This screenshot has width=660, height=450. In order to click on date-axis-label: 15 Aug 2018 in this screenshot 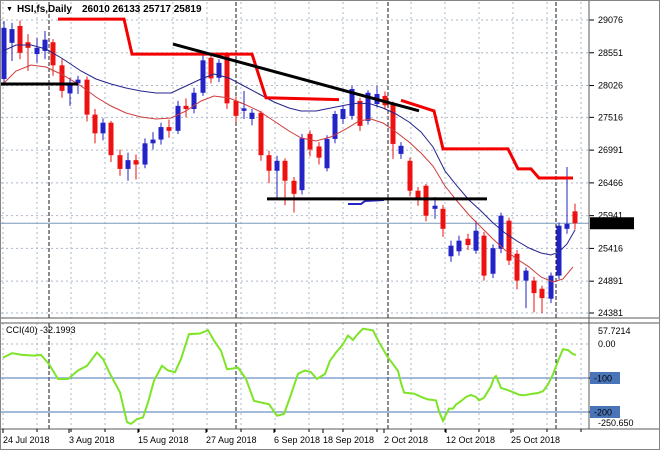, I will do `click(163, 440)`.